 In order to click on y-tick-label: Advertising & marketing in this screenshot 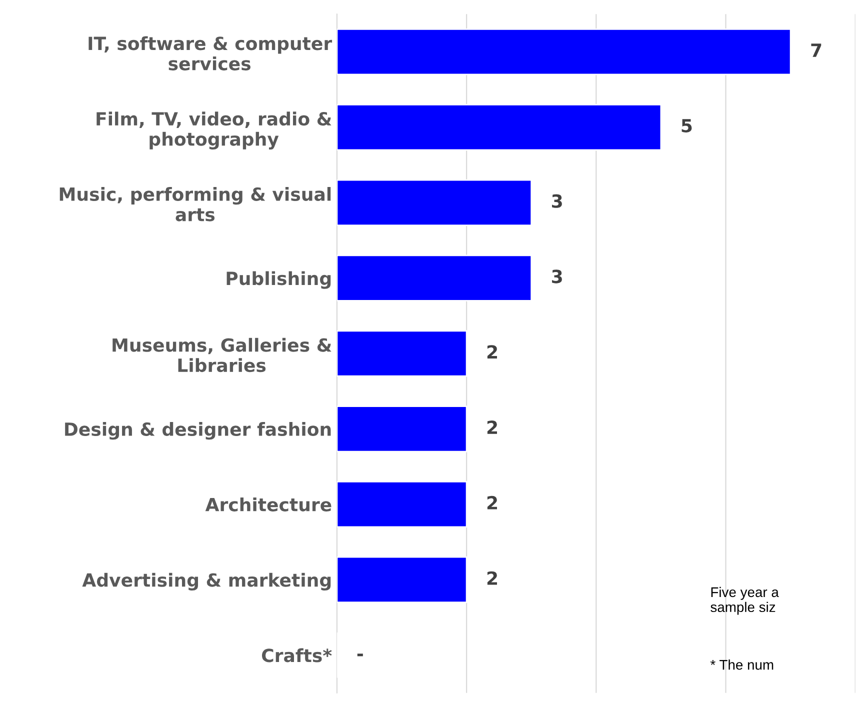, I will do `click(206, 581)`.